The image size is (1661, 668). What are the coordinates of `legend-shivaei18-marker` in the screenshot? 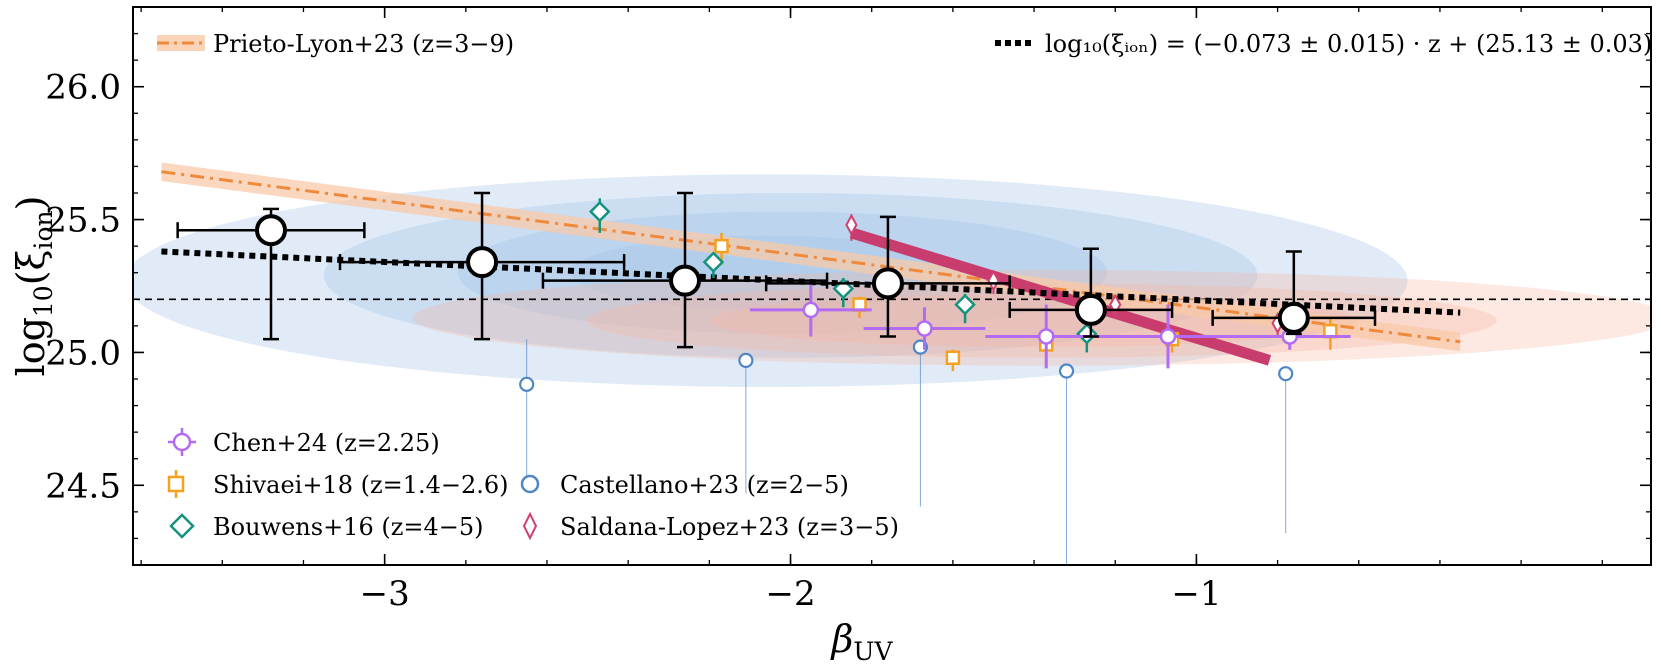 It's located at (176, 484).